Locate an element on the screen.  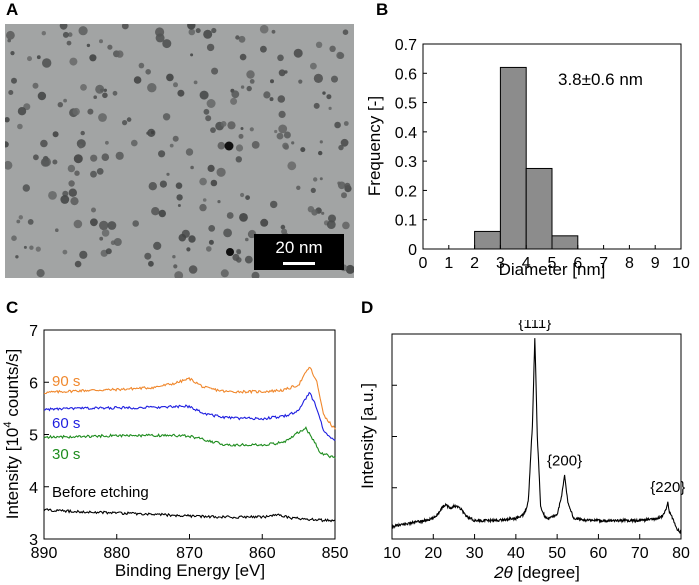
xrd-y-ticks is located at coordinates (394, 436).